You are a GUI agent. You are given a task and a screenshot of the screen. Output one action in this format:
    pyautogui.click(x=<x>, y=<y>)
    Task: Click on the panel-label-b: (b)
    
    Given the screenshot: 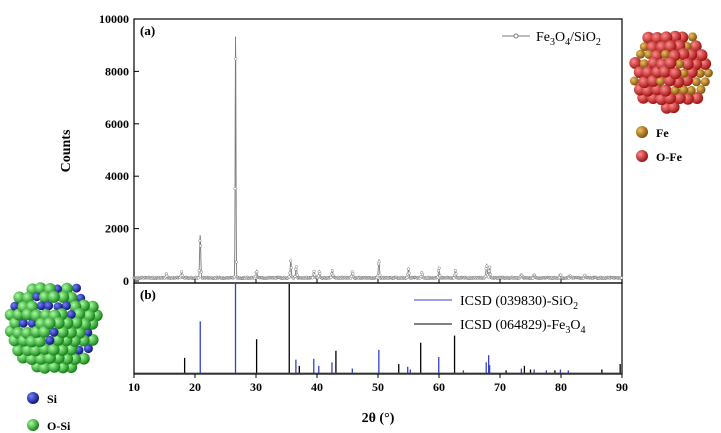 What is the action you would take?
    pyautogui.click(x=148, y=294)
    